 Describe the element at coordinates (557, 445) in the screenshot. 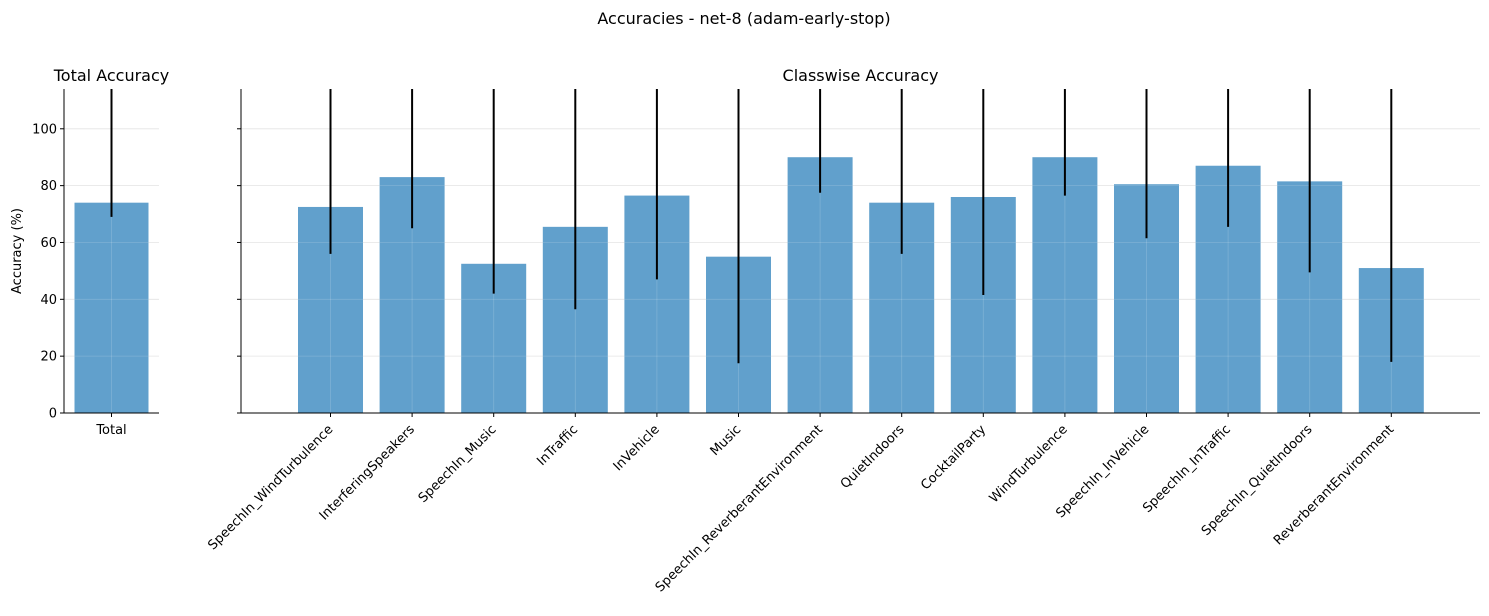

I see `x-tick-label: InTraffic` at that location.